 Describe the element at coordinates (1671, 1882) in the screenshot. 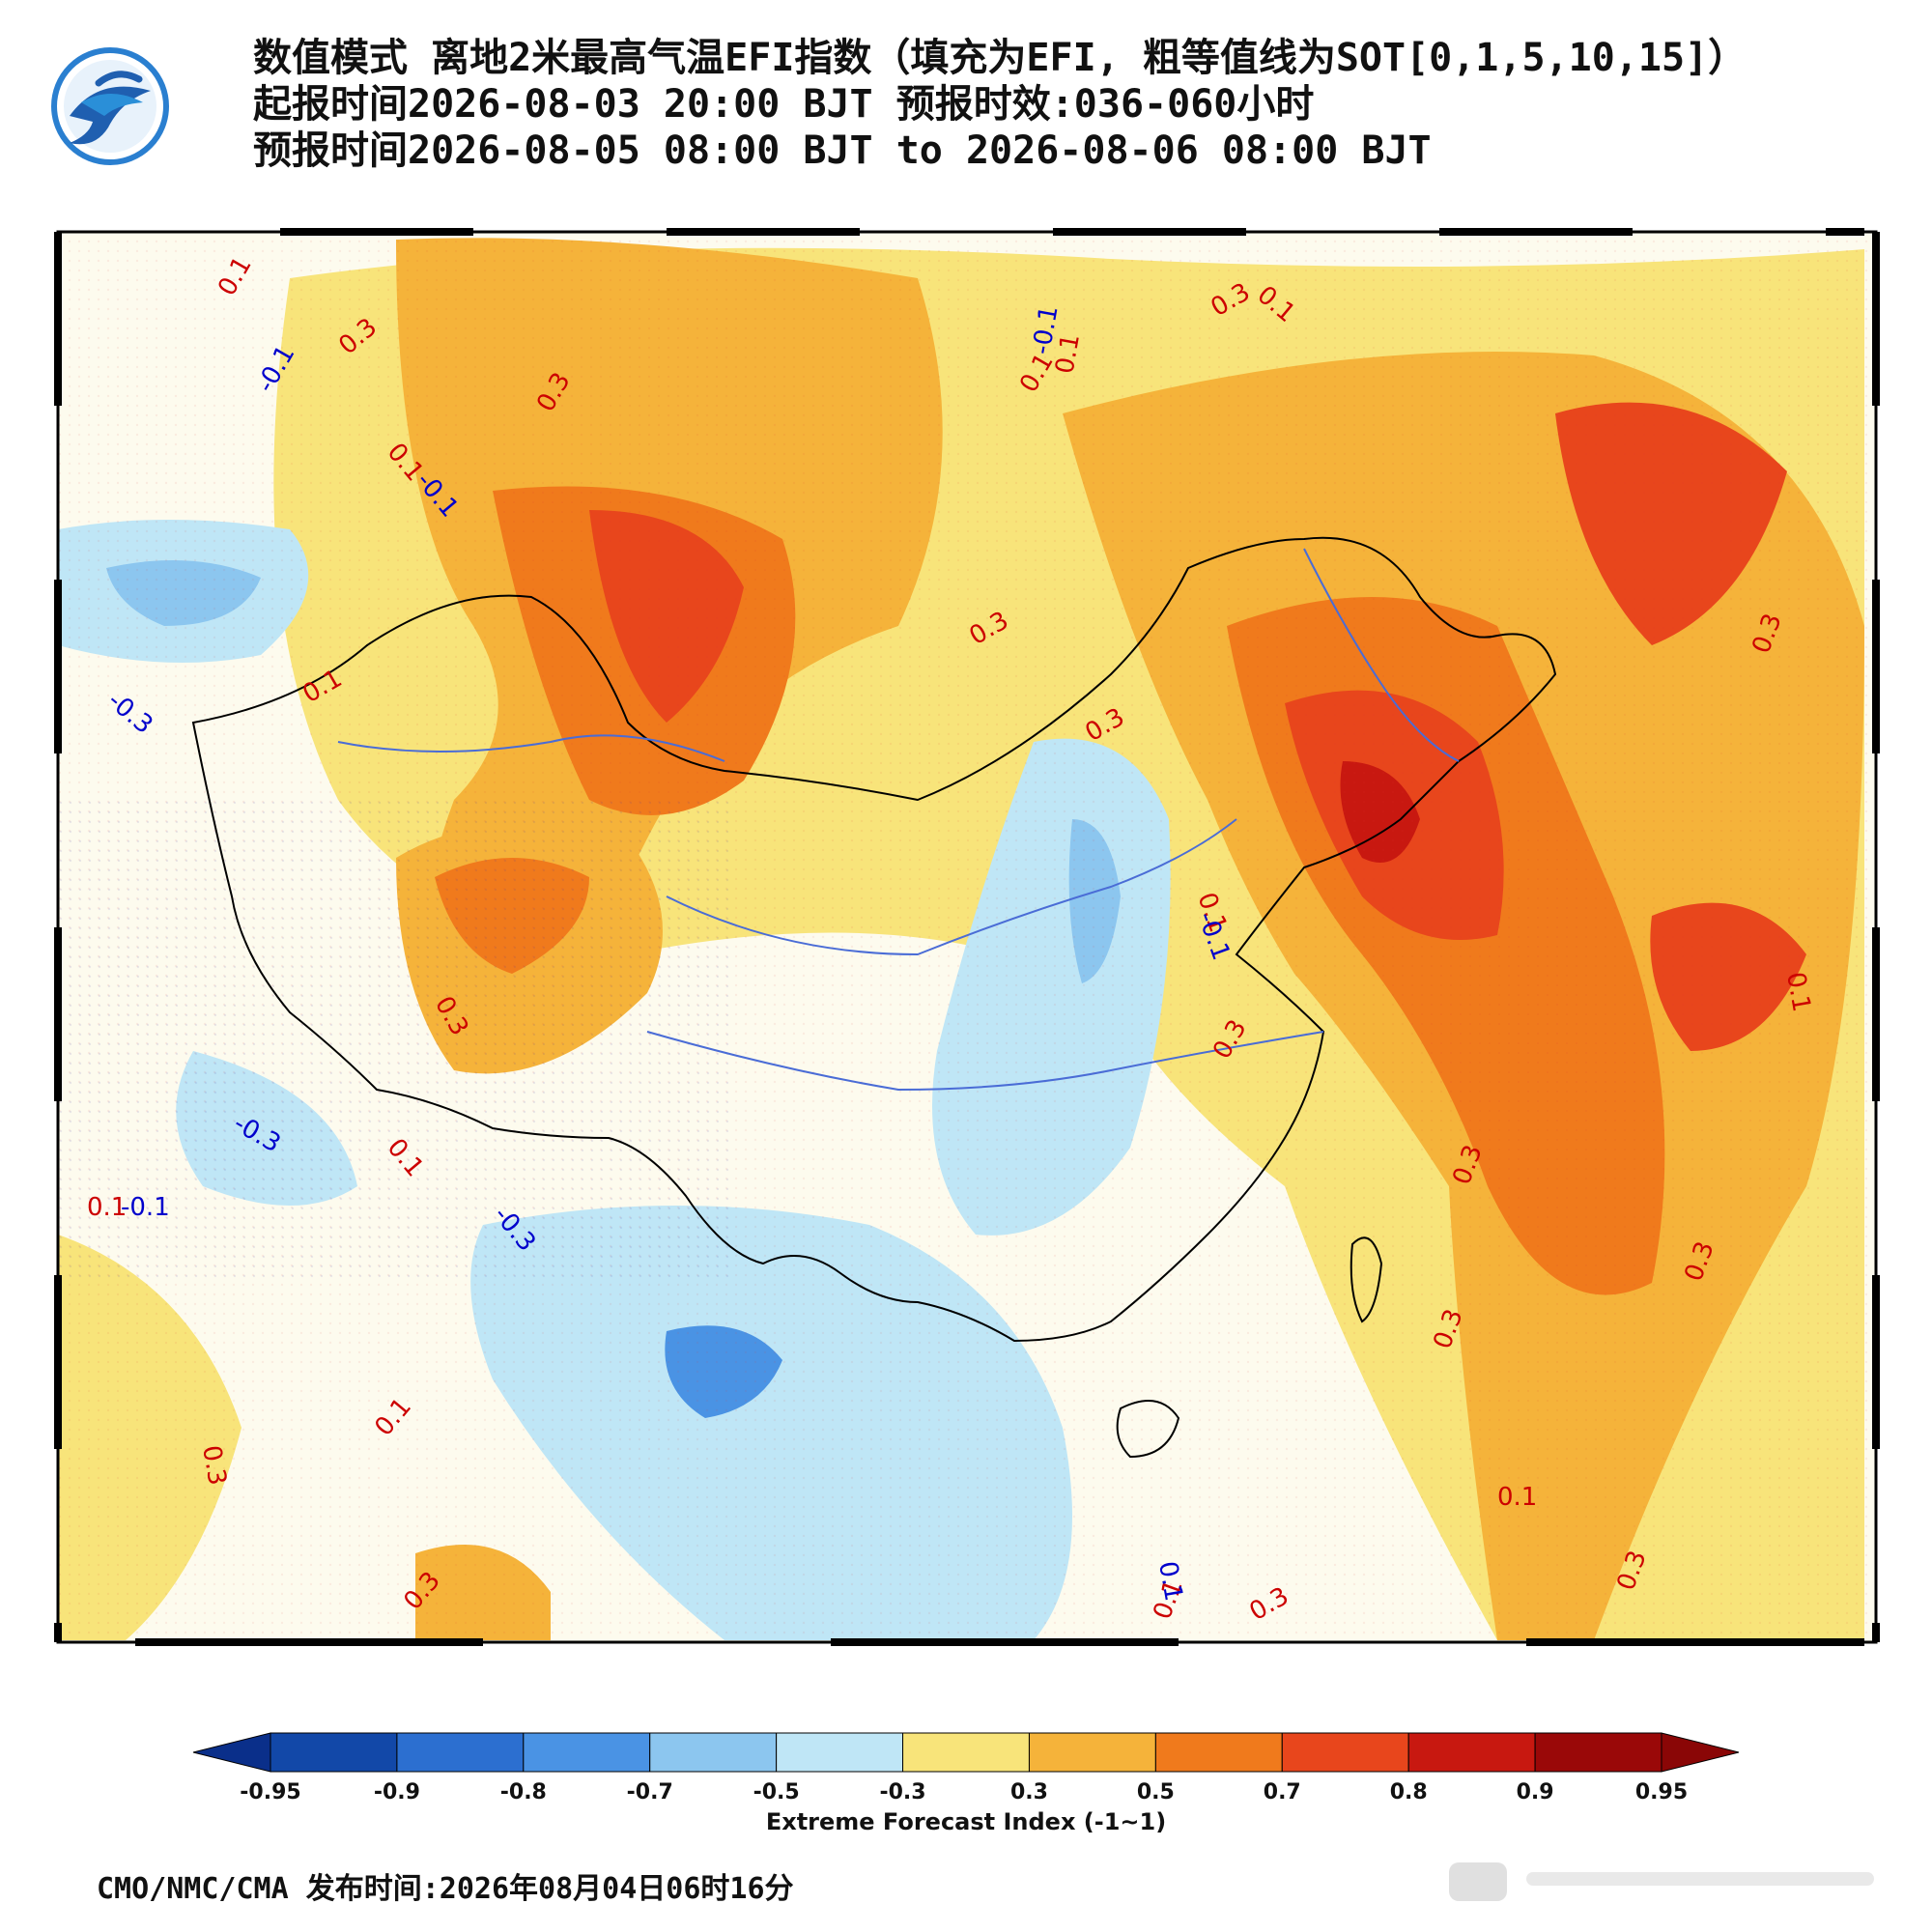

I see `watermark-icon` at that location.